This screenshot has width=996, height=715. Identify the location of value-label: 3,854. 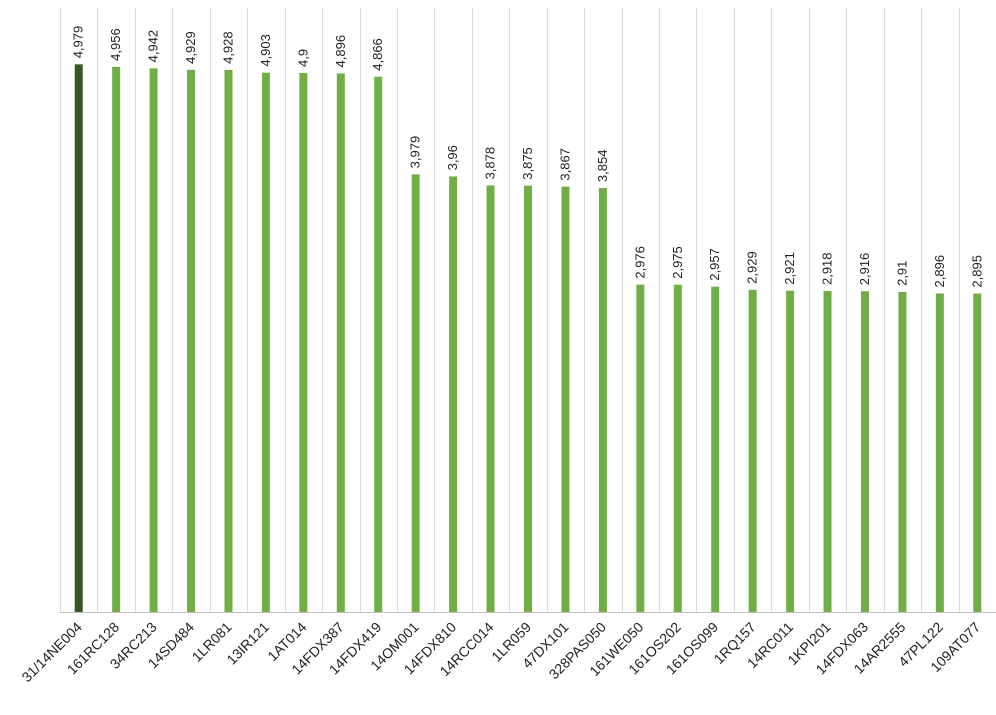
(602, 166).